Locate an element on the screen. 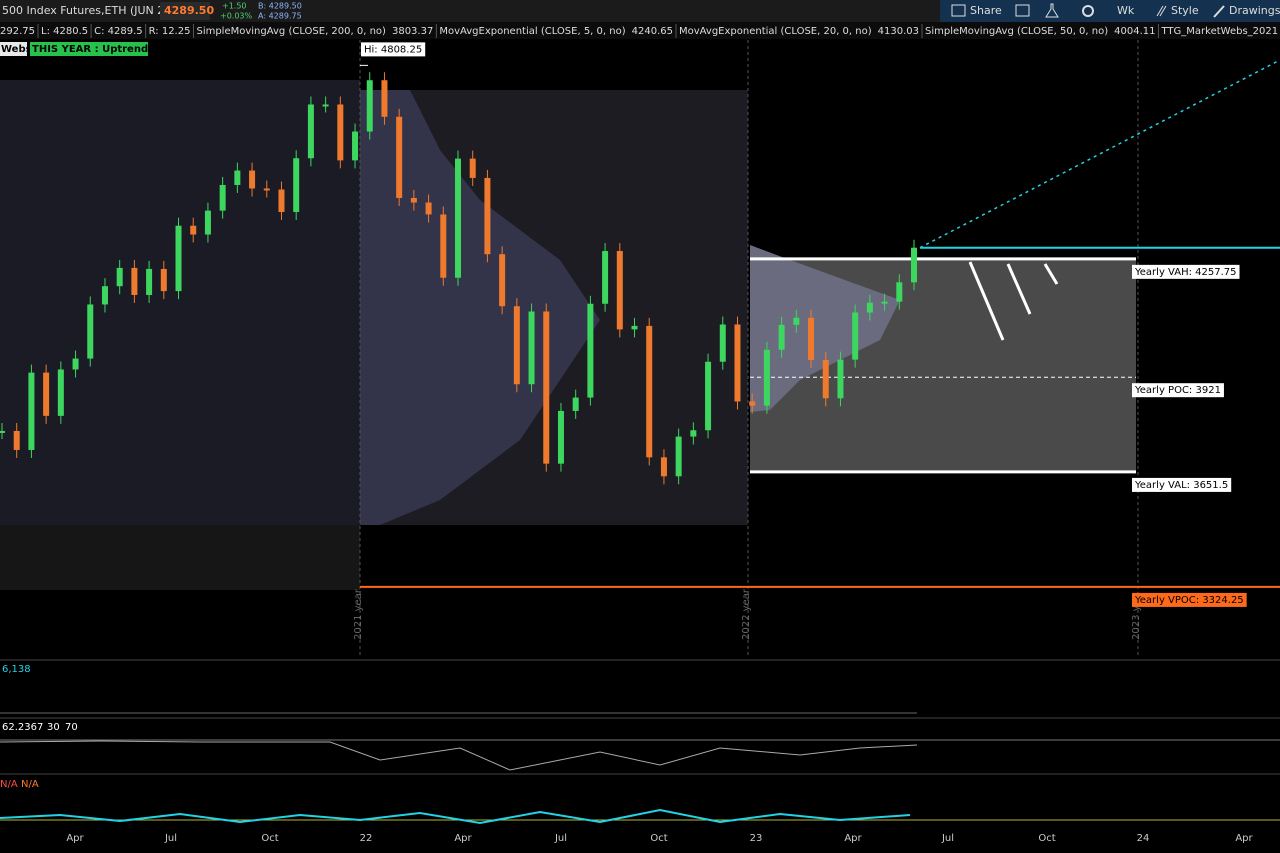 This screenshot has height=853, width=1280. high-label-bg is located at coordinates (393, 49).